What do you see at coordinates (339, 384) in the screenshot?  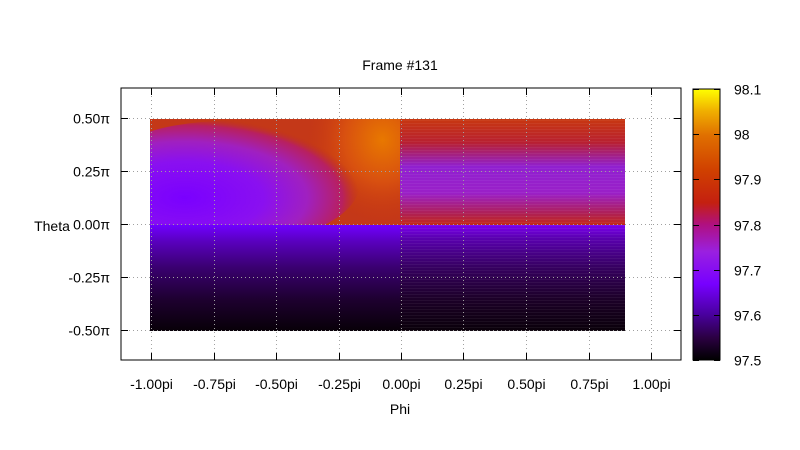 I see `x-tick-label: -0.25pi` at bounding box center [339, 384].